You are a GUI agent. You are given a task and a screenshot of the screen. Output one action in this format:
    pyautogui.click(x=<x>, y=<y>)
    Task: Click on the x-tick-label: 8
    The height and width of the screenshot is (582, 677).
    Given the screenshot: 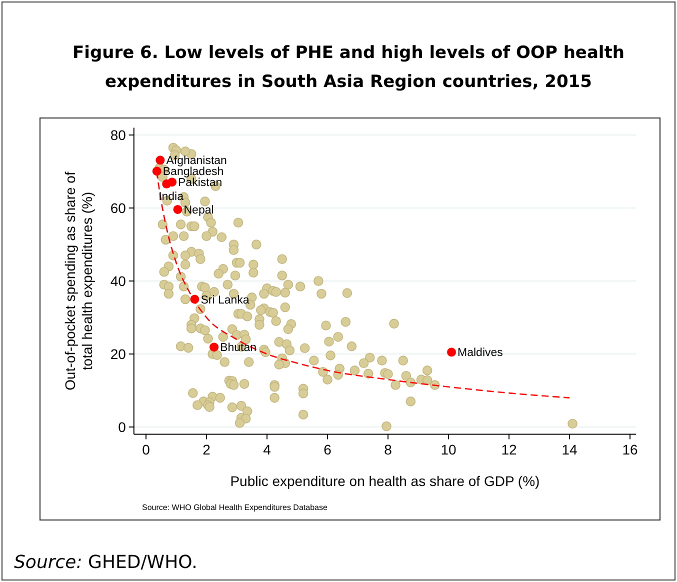 What is the action you would take?
    pyautogui.click(x=388, y=449)
    